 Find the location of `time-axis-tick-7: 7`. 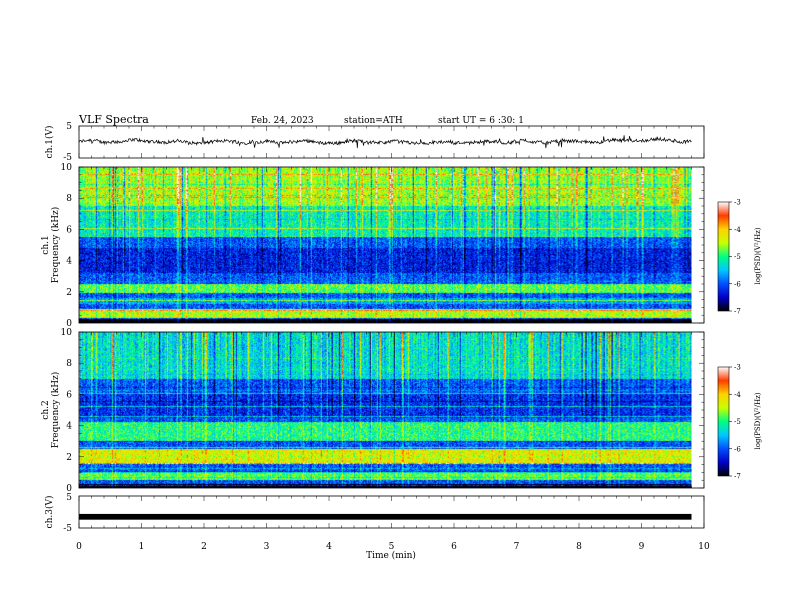

time-axis-tick-7: 7 is located at coordinates (517, 547).